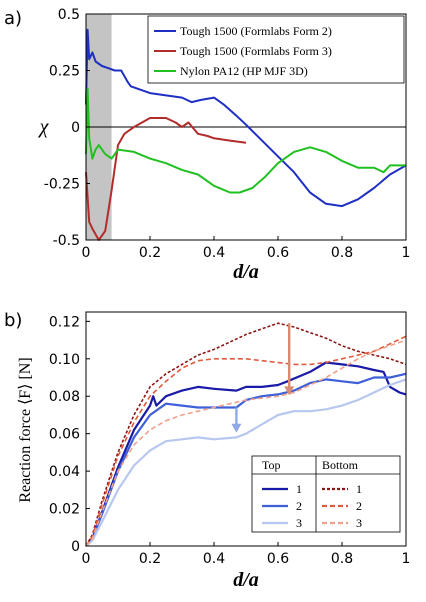 This screenshot has height=602, width=426. Describe the element at coordinates (299, 506) in the screenshot. I see `legend-label-top-2: 2` at that location.